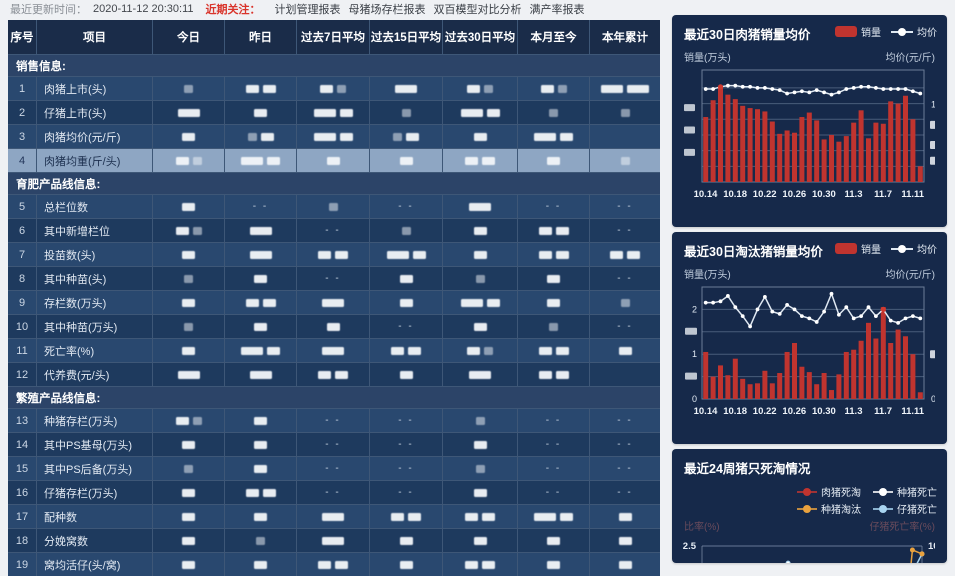  What do you see at coordinates (22, 230) in the screenshot?
I see `row-number: 6` at bounding box center [22, 230].